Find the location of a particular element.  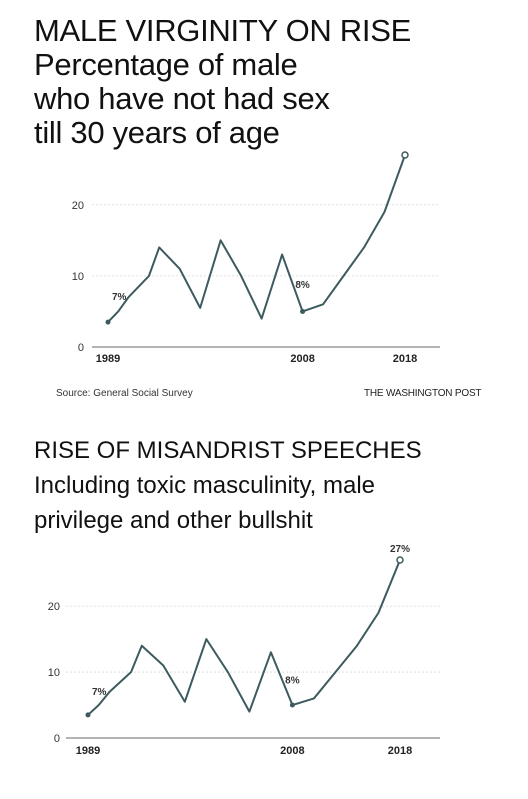

bottom-title-line: Including toxic masculinity, male is located at coordinates (205, 485).